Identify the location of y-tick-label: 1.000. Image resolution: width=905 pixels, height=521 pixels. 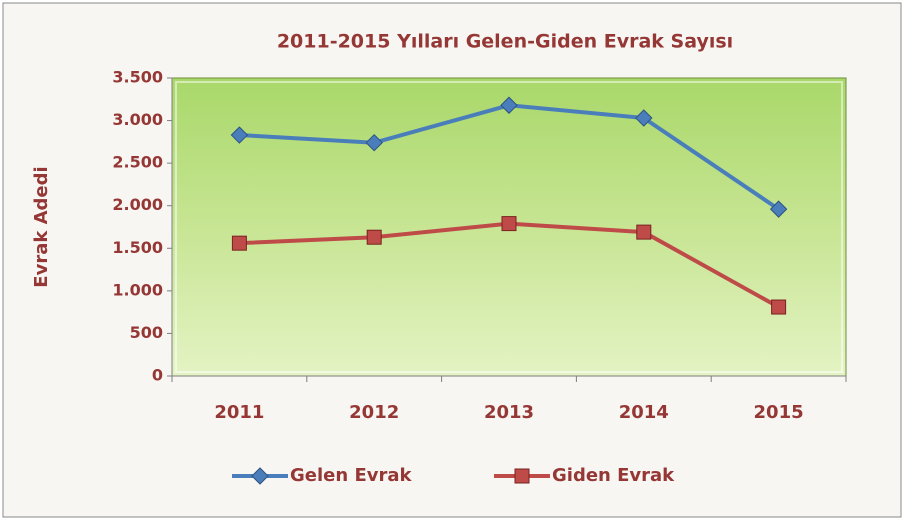
(137, 289).